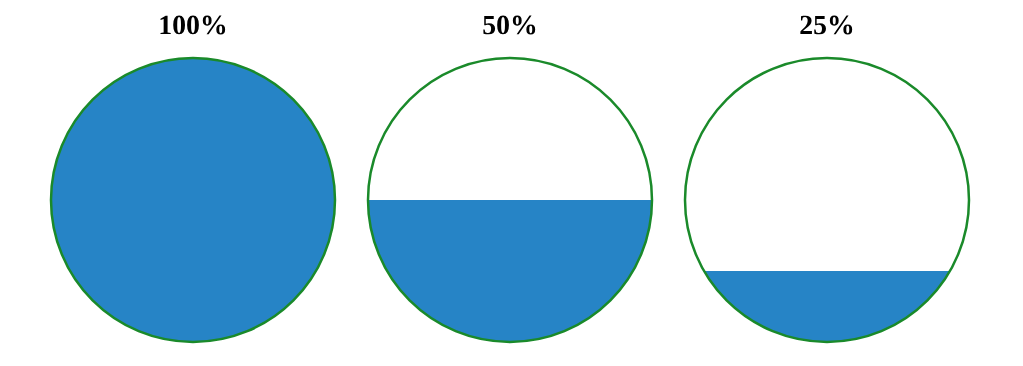  Describe the element at coordinates (193, 25) in the screenshot. I see `data-label: 100%` at that location.